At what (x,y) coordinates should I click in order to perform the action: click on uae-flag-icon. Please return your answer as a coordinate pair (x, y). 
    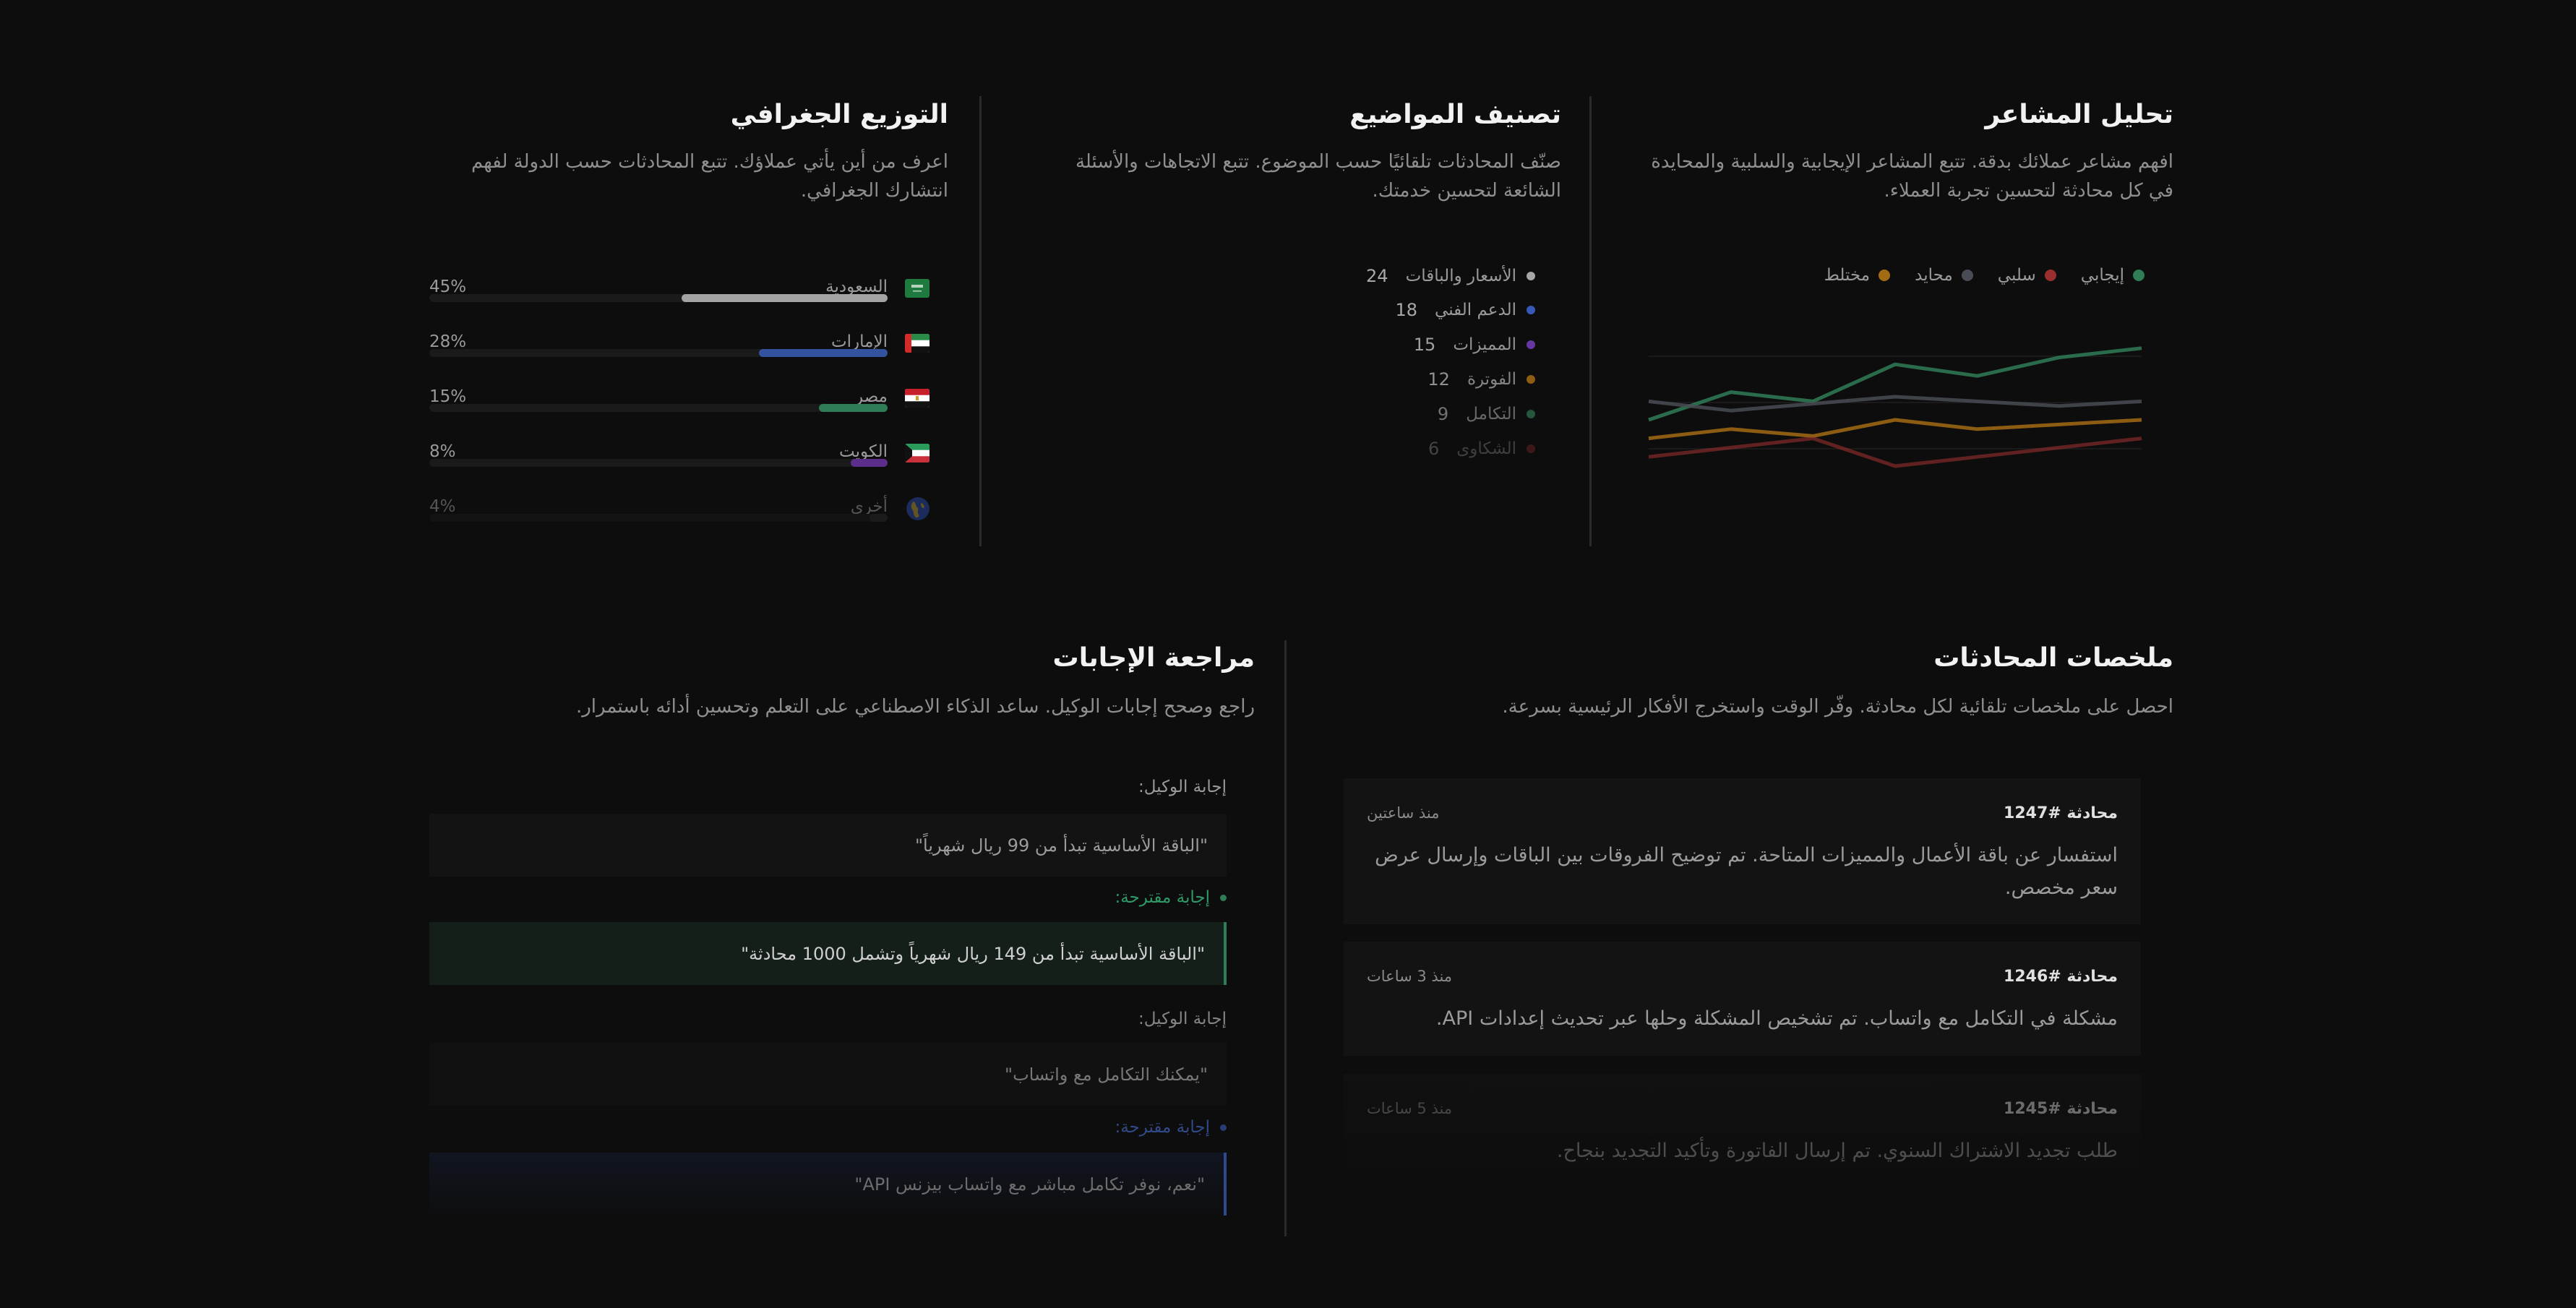
    Looking at the image, I should click on (917, 343).